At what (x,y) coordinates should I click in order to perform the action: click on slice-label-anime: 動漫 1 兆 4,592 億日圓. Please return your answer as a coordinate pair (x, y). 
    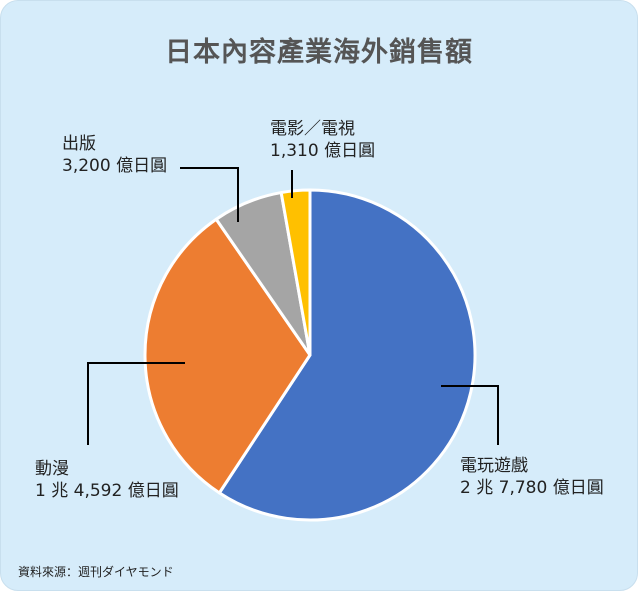
    Looking at the image, I should click on (107, 480).